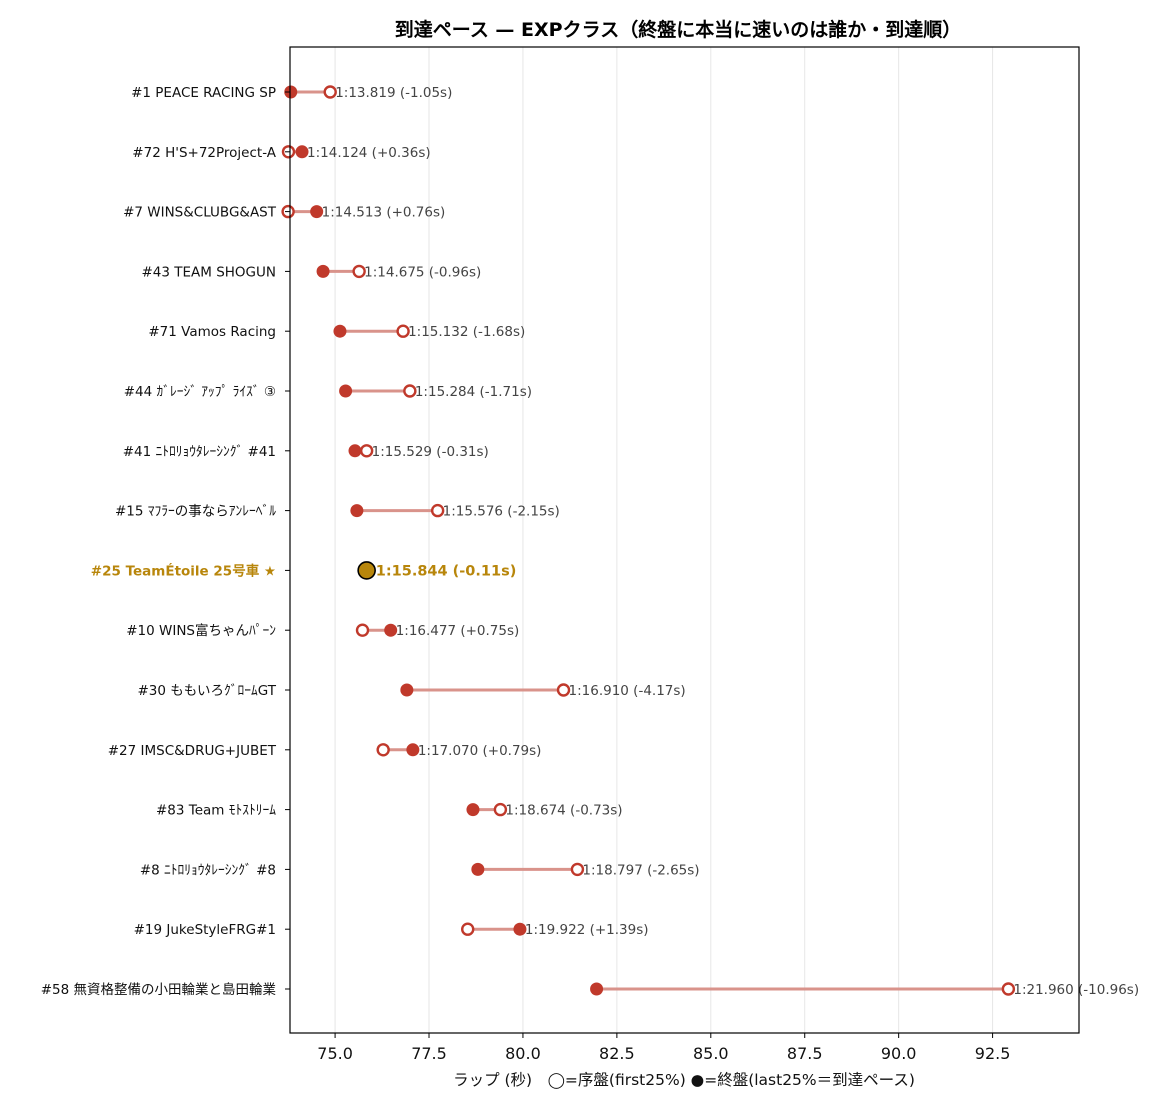  I want to click on data-label: 1:16.477 (+0.75s), so click(458, 631).